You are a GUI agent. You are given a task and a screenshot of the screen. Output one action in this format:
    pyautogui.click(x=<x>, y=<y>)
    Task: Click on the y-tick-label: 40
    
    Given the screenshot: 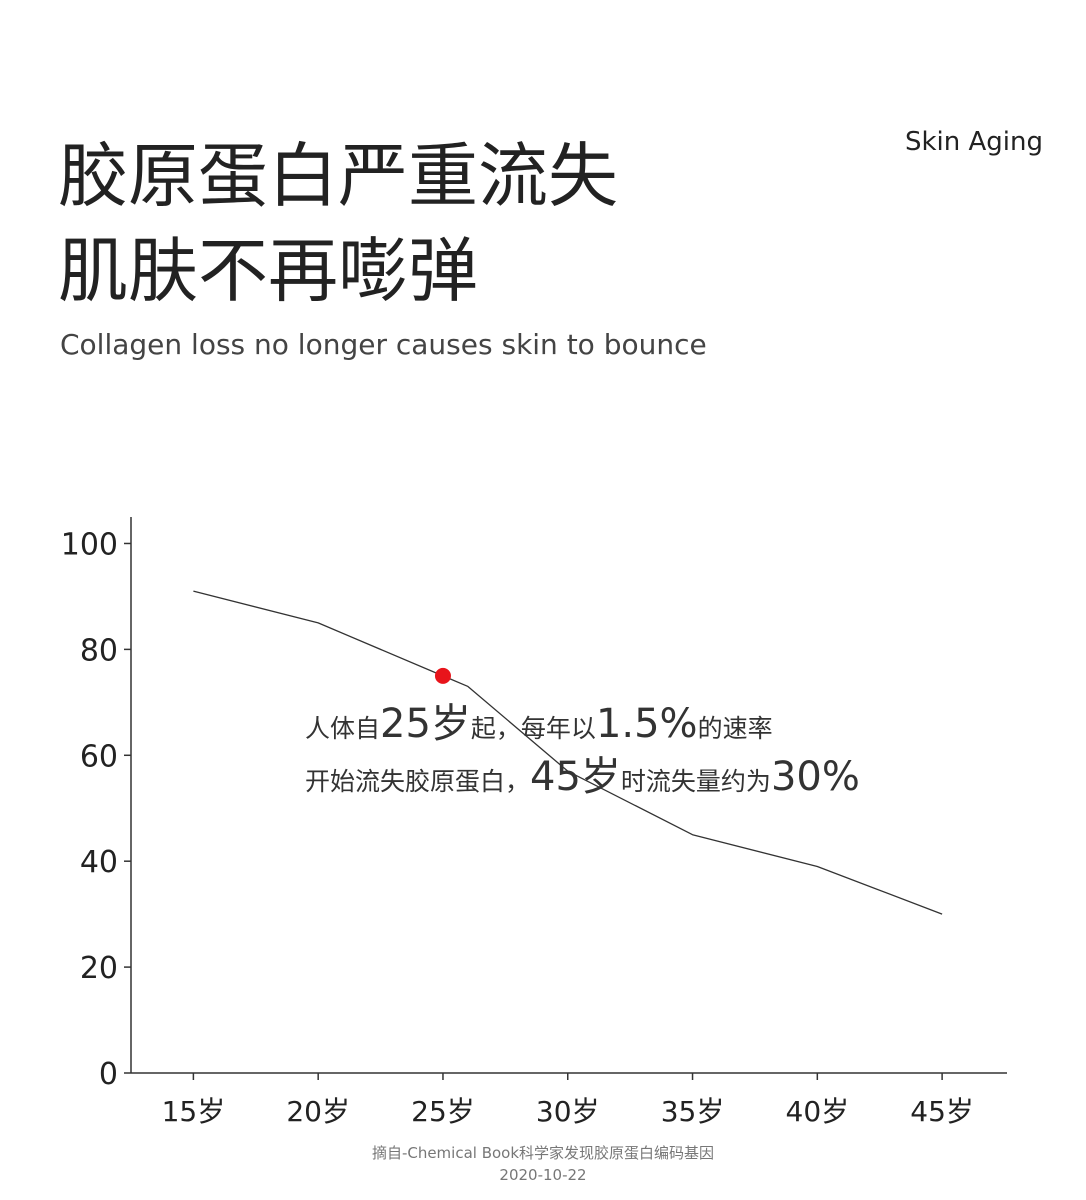 What is the action you would take?
    pyautogui.click(x=99, y=862)
    